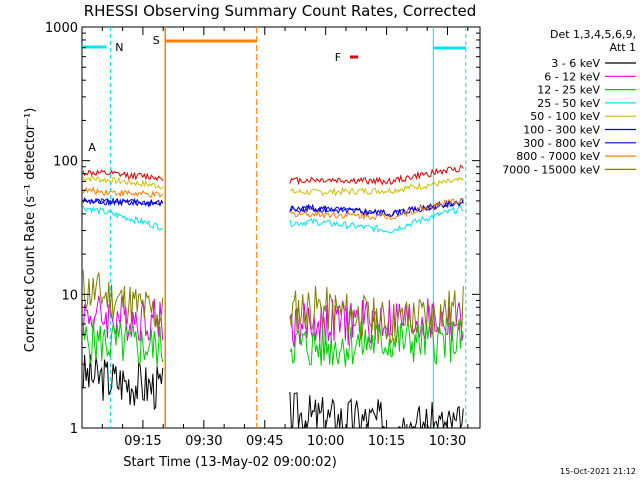 This screenshot has height=480, width=640. What do you see at coordinates (61, 28) in the screenshot?
I see `y-tick-label: 1000` at bounding box center [61, 28].